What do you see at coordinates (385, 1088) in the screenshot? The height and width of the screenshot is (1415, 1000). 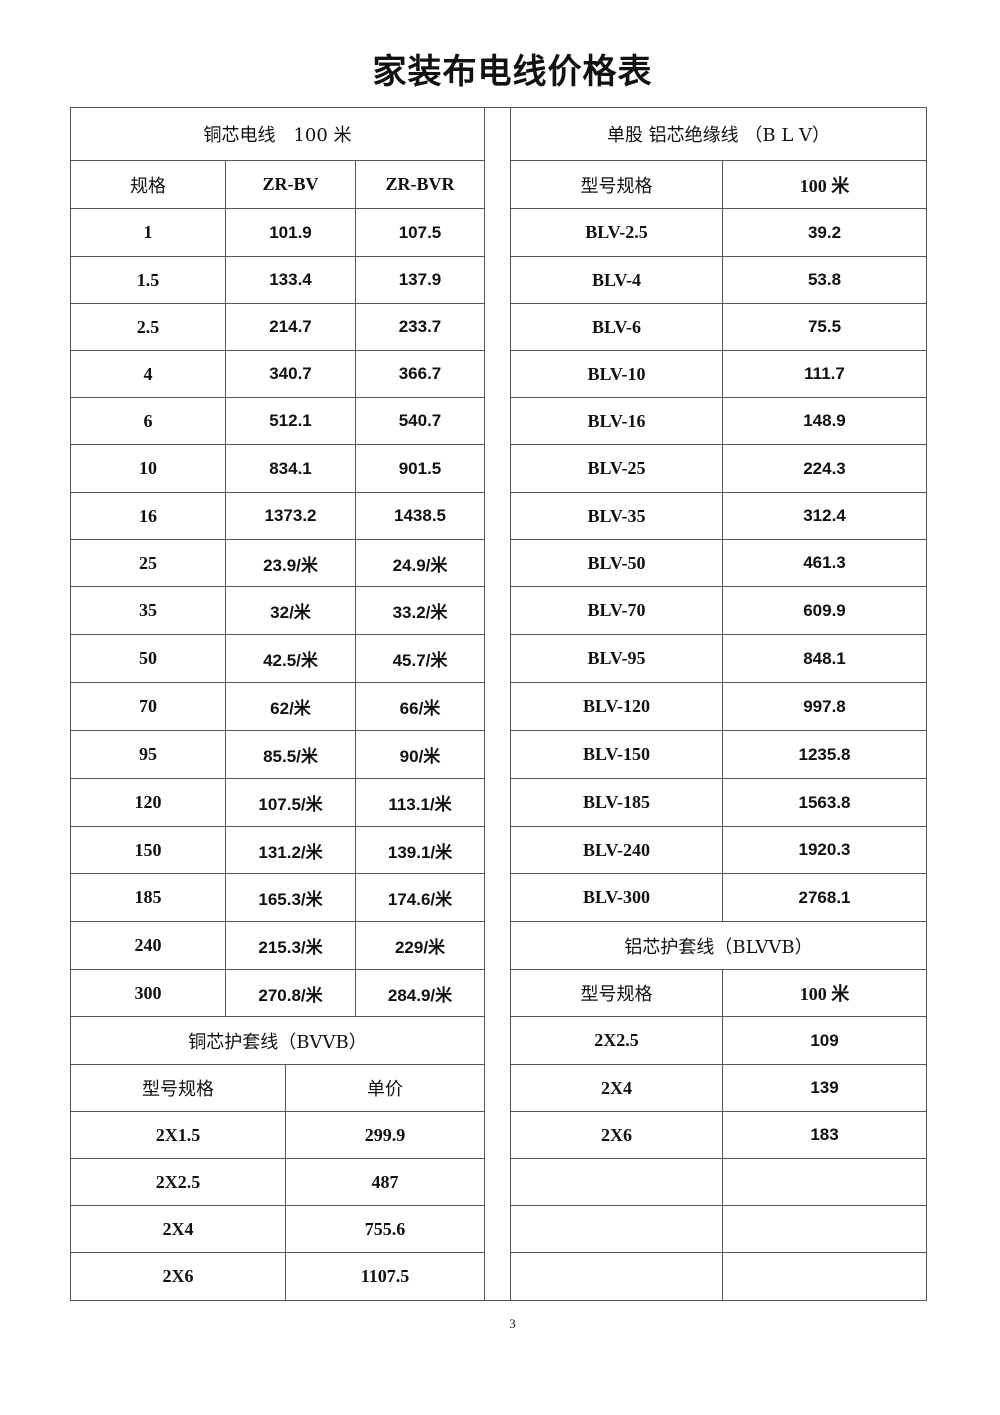 I see `column-header: 单价` at bounding box center [385, 1088].